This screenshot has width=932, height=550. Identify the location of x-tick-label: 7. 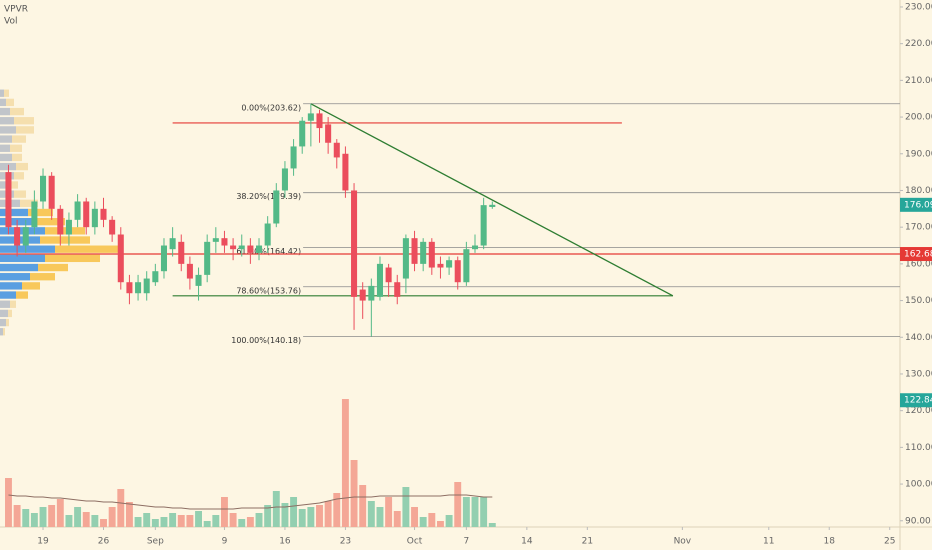
(467, 542).